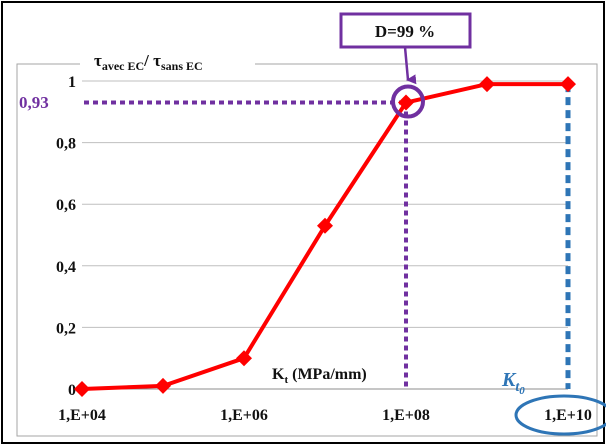  I want to click on x-tick-label: 1,E+10, so click(568, 415).